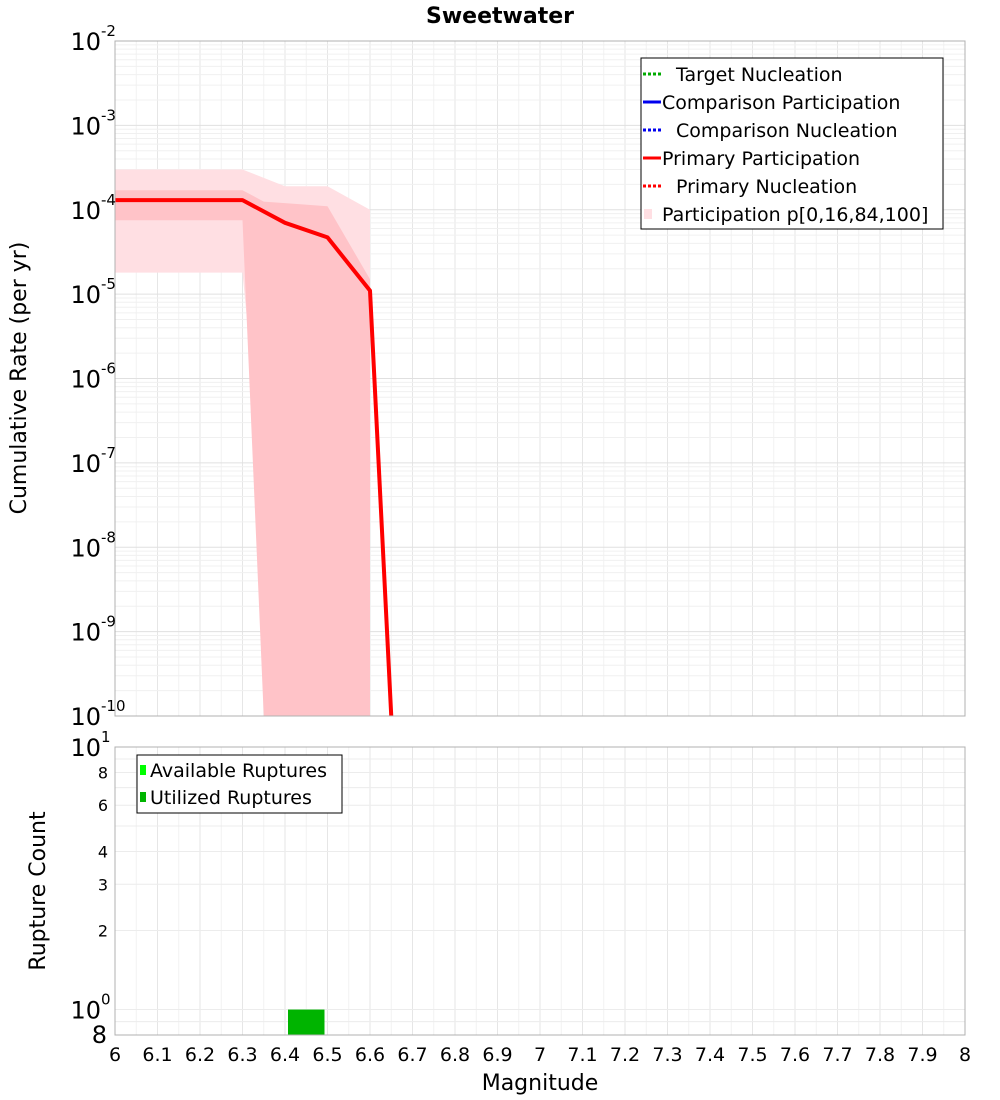 The width and height of the screenshot is (1000, 1100). Describe the element at coordinates (108, 453) in the screenshot. I see `y-tick-exponent: -7` at that location.